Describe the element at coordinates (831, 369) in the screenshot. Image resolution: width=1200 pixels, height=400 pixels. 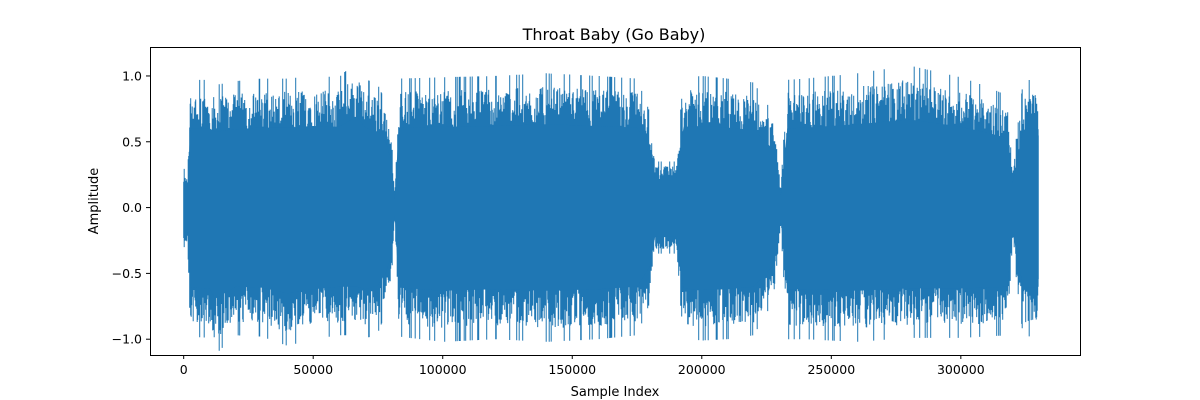
I see `x-tick-label: 250000` at that location.